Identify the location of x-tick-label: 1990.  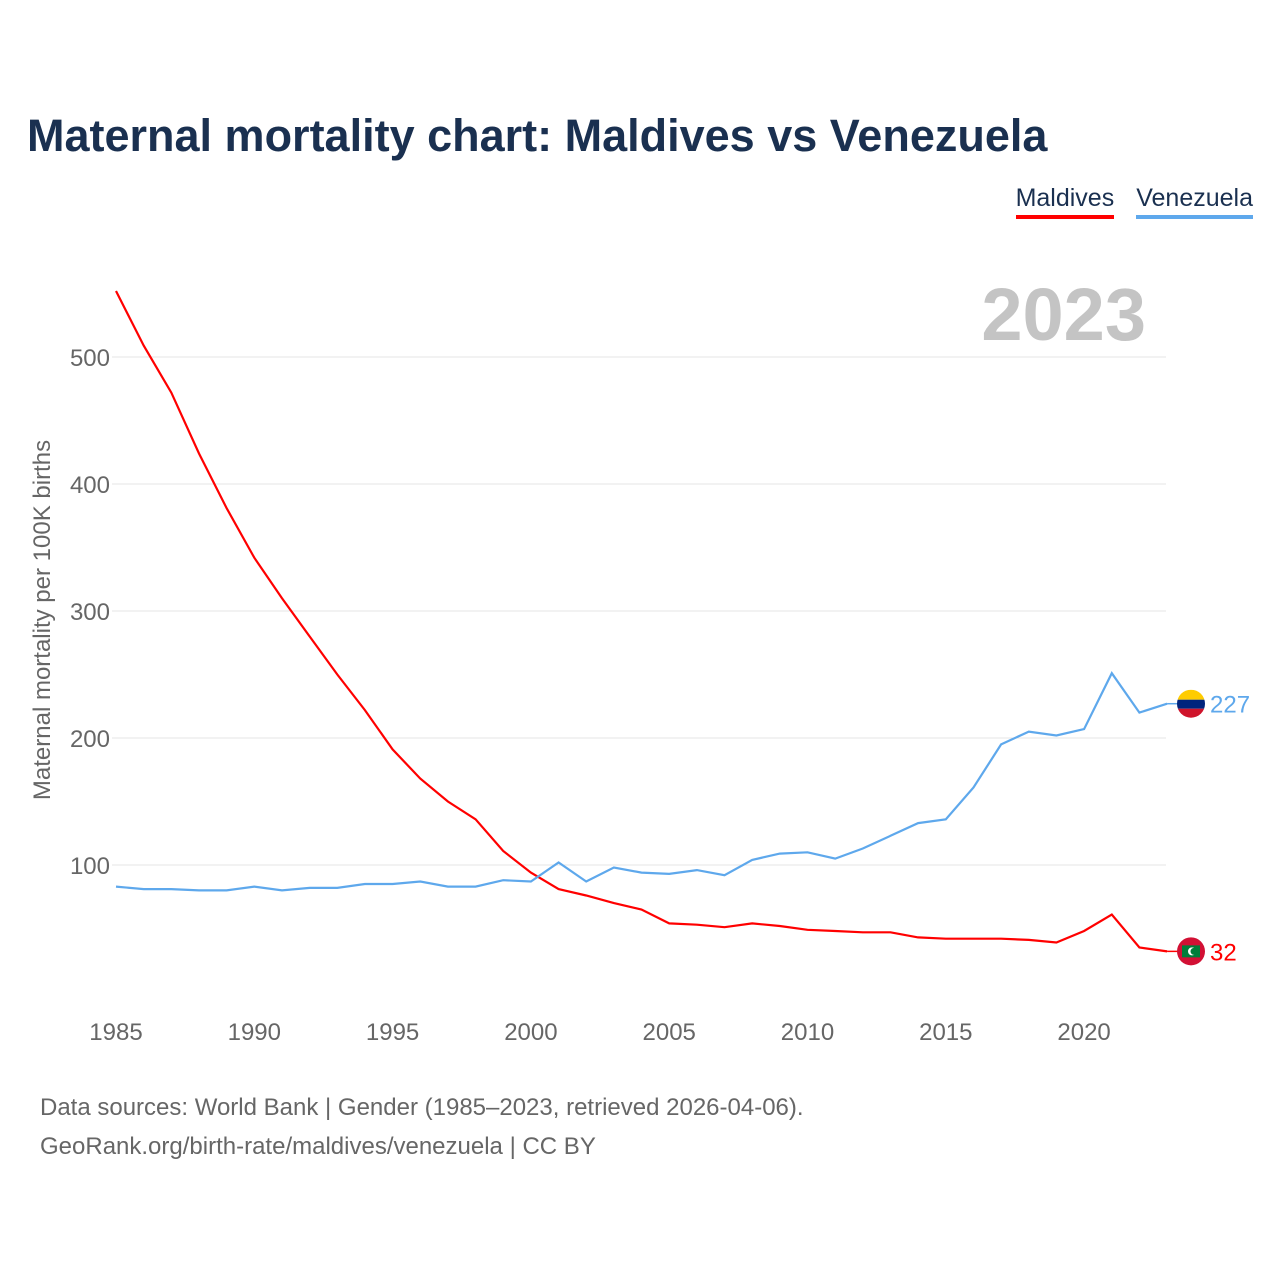
(254, 1032).